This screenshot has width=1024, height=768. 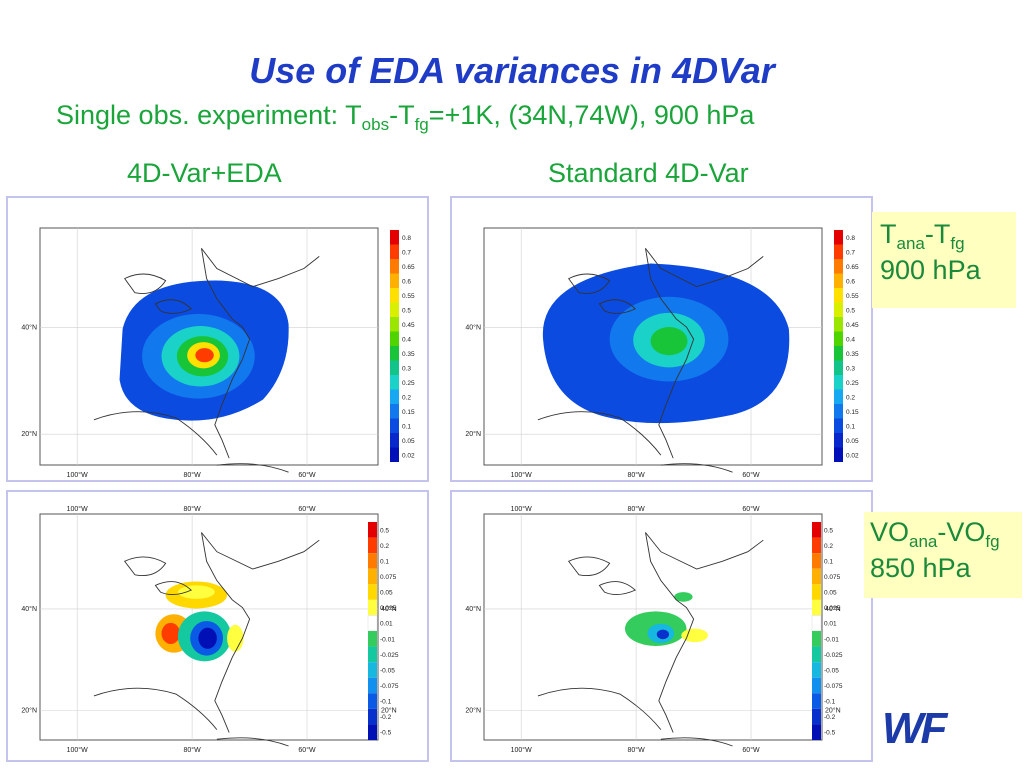 What do you see at coordinates (209, 115) in the screenshot?
I see `subtitle-prefix: Single obs. experiment: T` at bounding box center [209, 115].